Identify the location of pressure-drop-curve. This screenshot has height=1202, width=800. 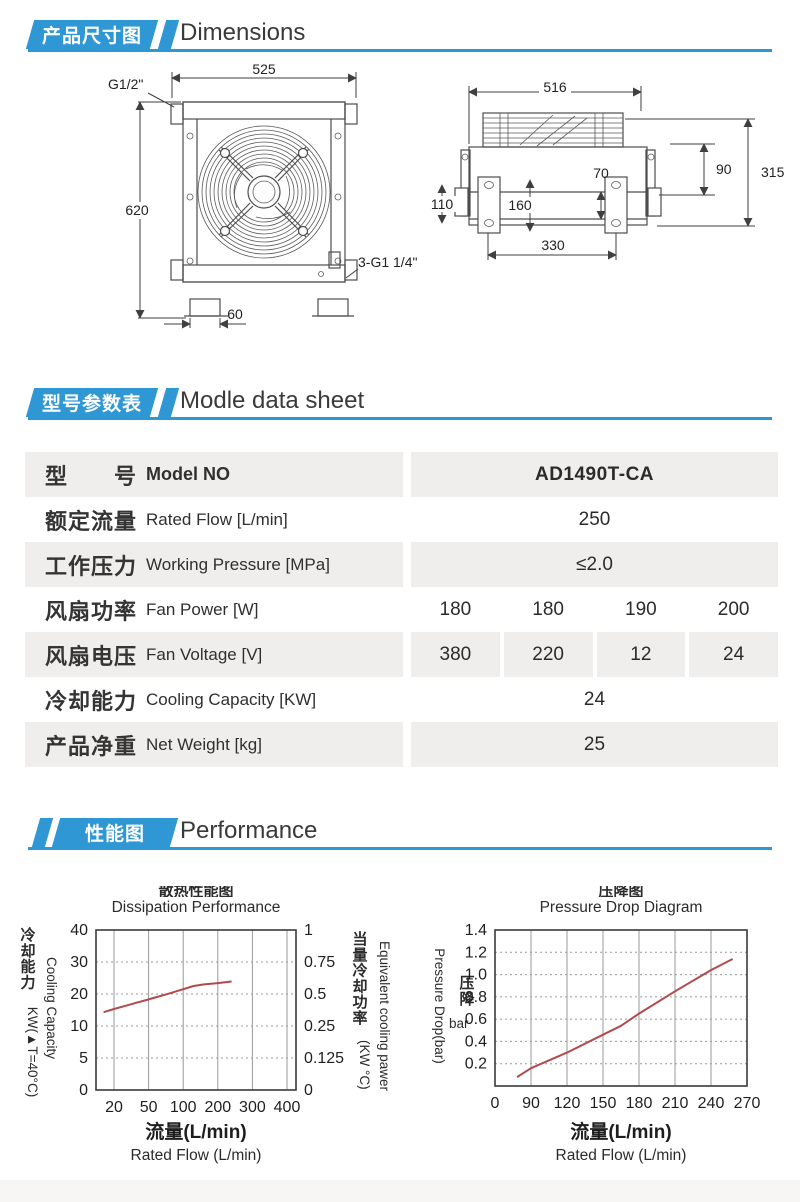
(625, 1018).